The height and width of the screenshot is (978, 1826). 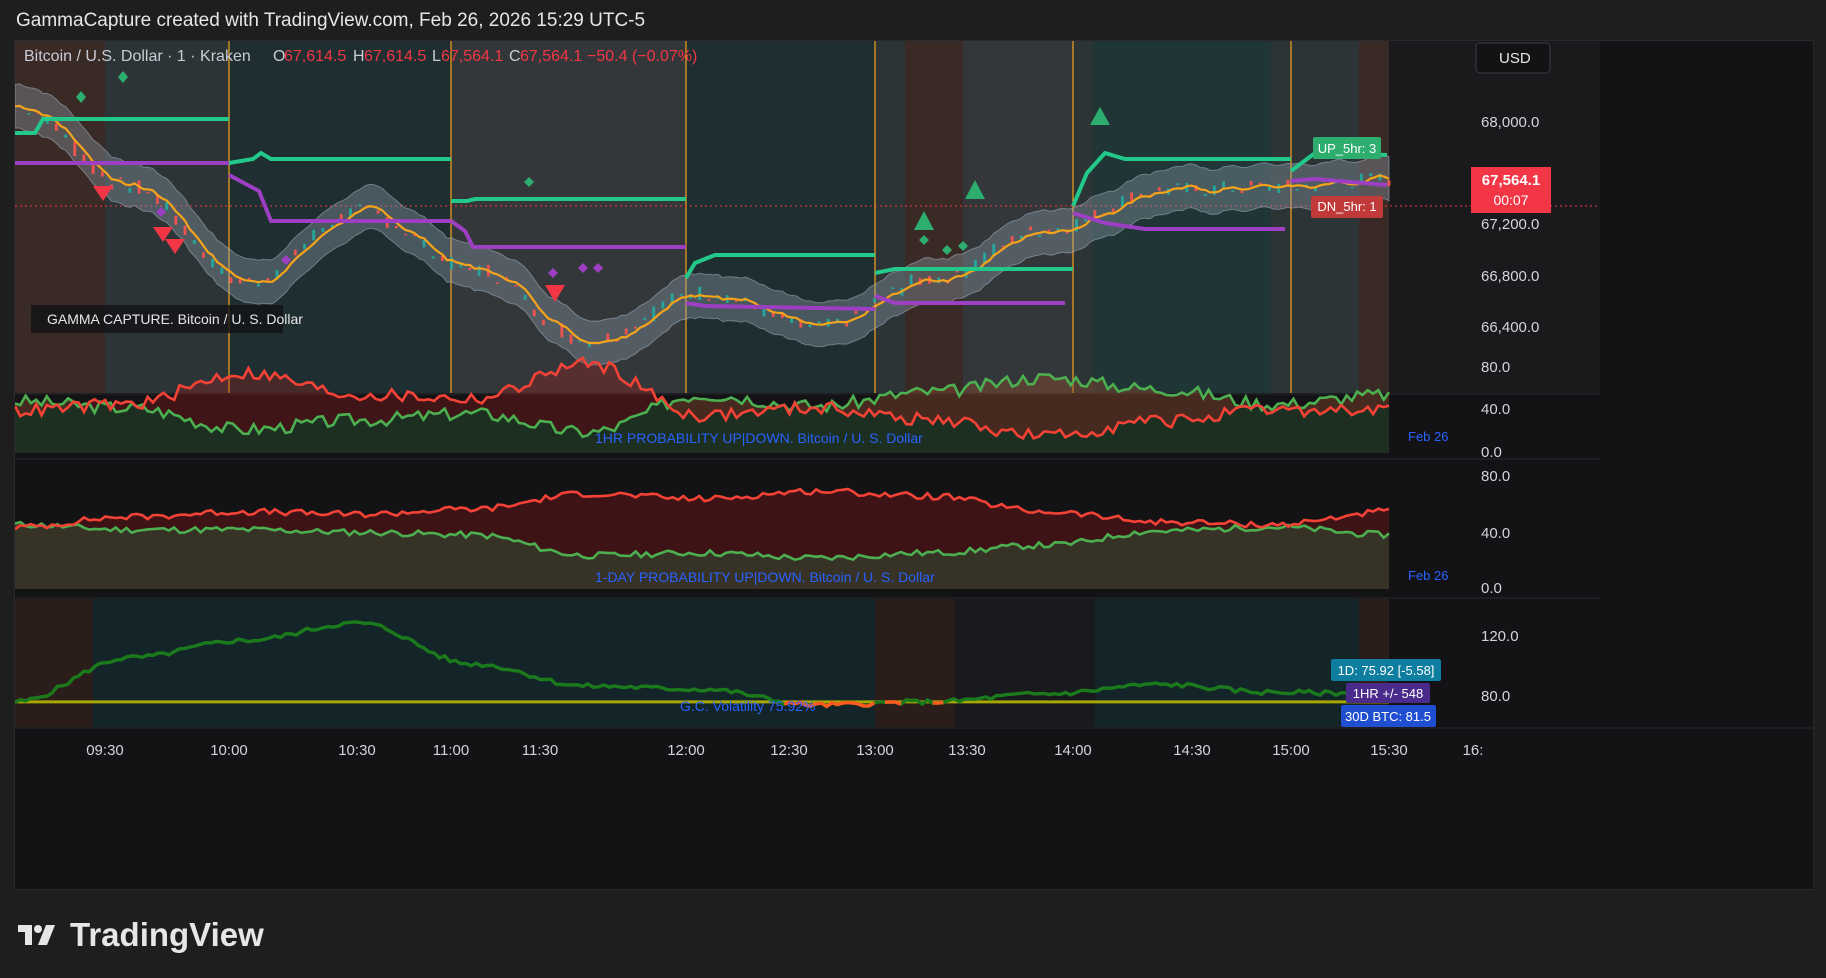 I want to click on prob1h-tick: 0.0, so click(x=1491, y=452).